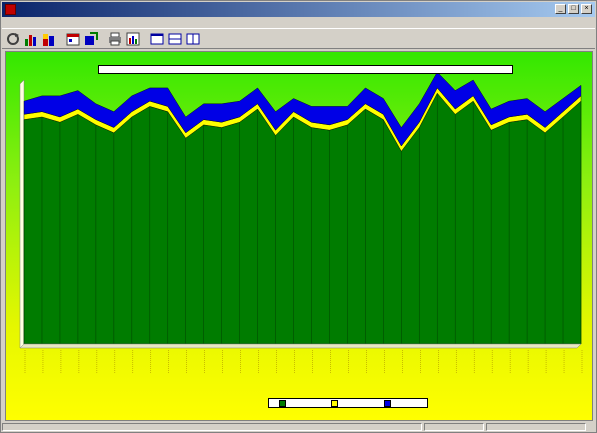 The height and width of the screenshot is (433, 597). Describe the element at coordinates (73, 39) in the screenshot. I see `calendar-icon` at that location.